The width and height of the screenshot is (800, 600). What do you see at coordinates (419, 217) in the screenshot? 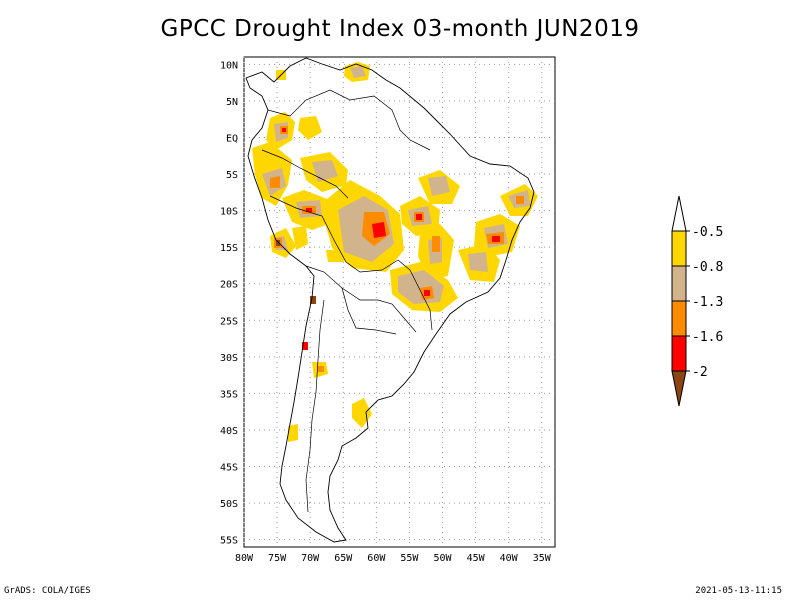
I see `contour-red-tocantins` at bounding box center [419, 217].